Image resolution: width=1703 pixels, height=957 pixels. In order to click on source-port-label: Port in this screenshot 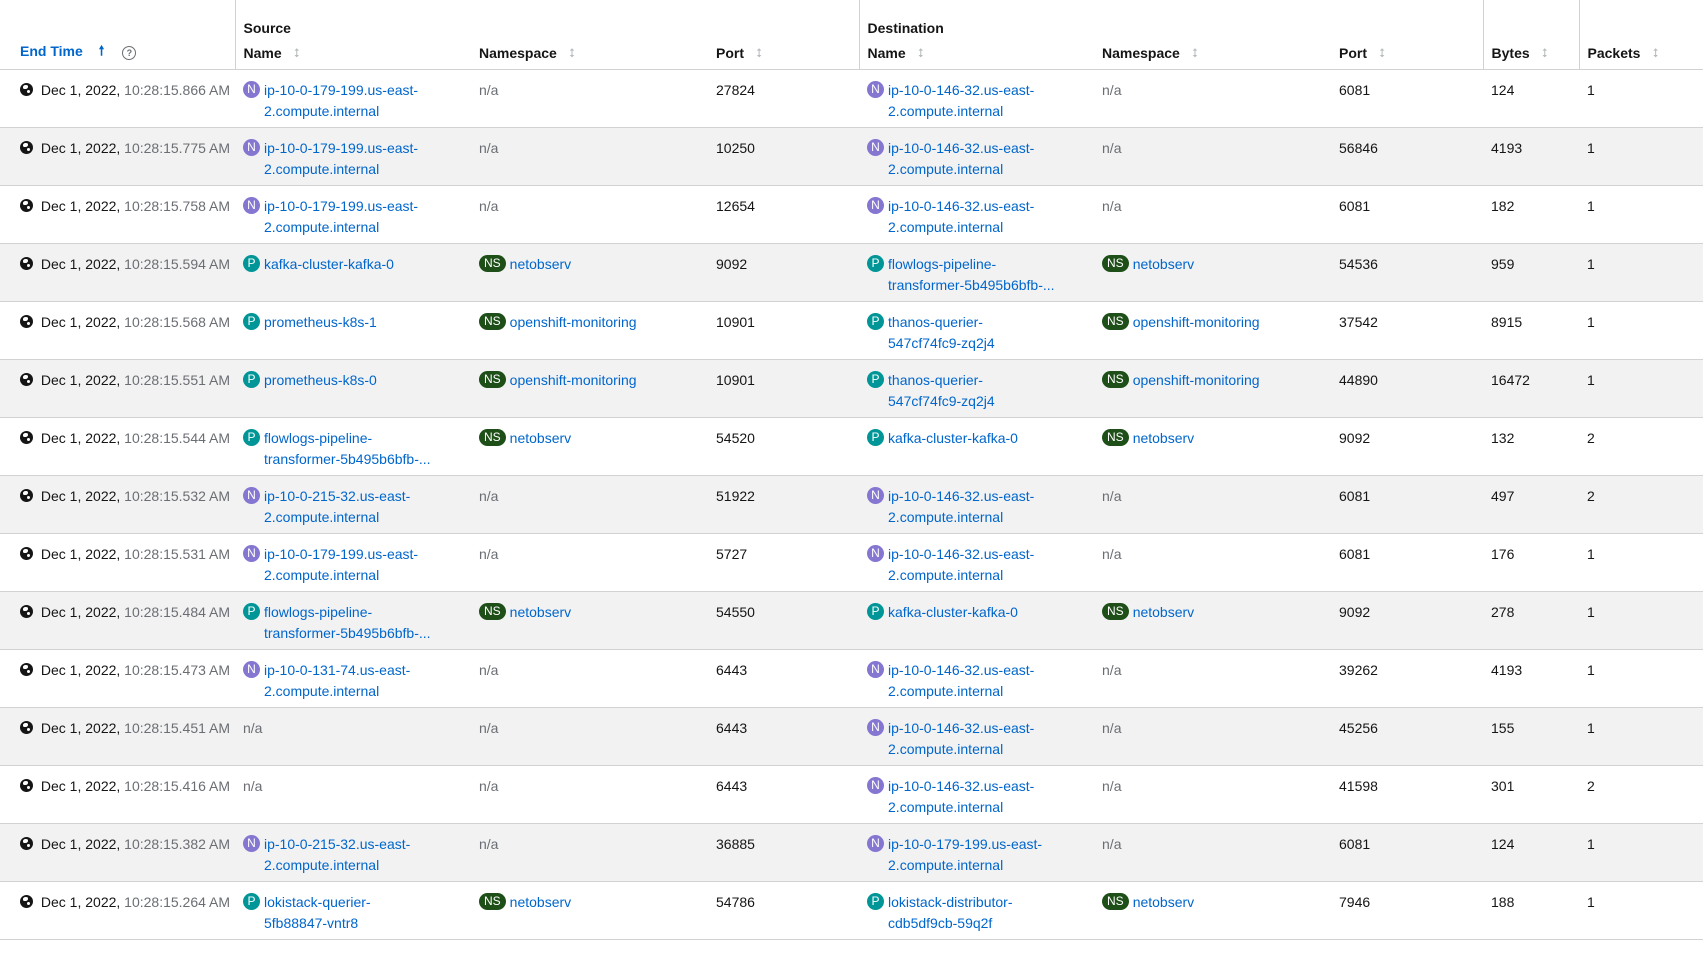, I will do `click(730, 53)`.